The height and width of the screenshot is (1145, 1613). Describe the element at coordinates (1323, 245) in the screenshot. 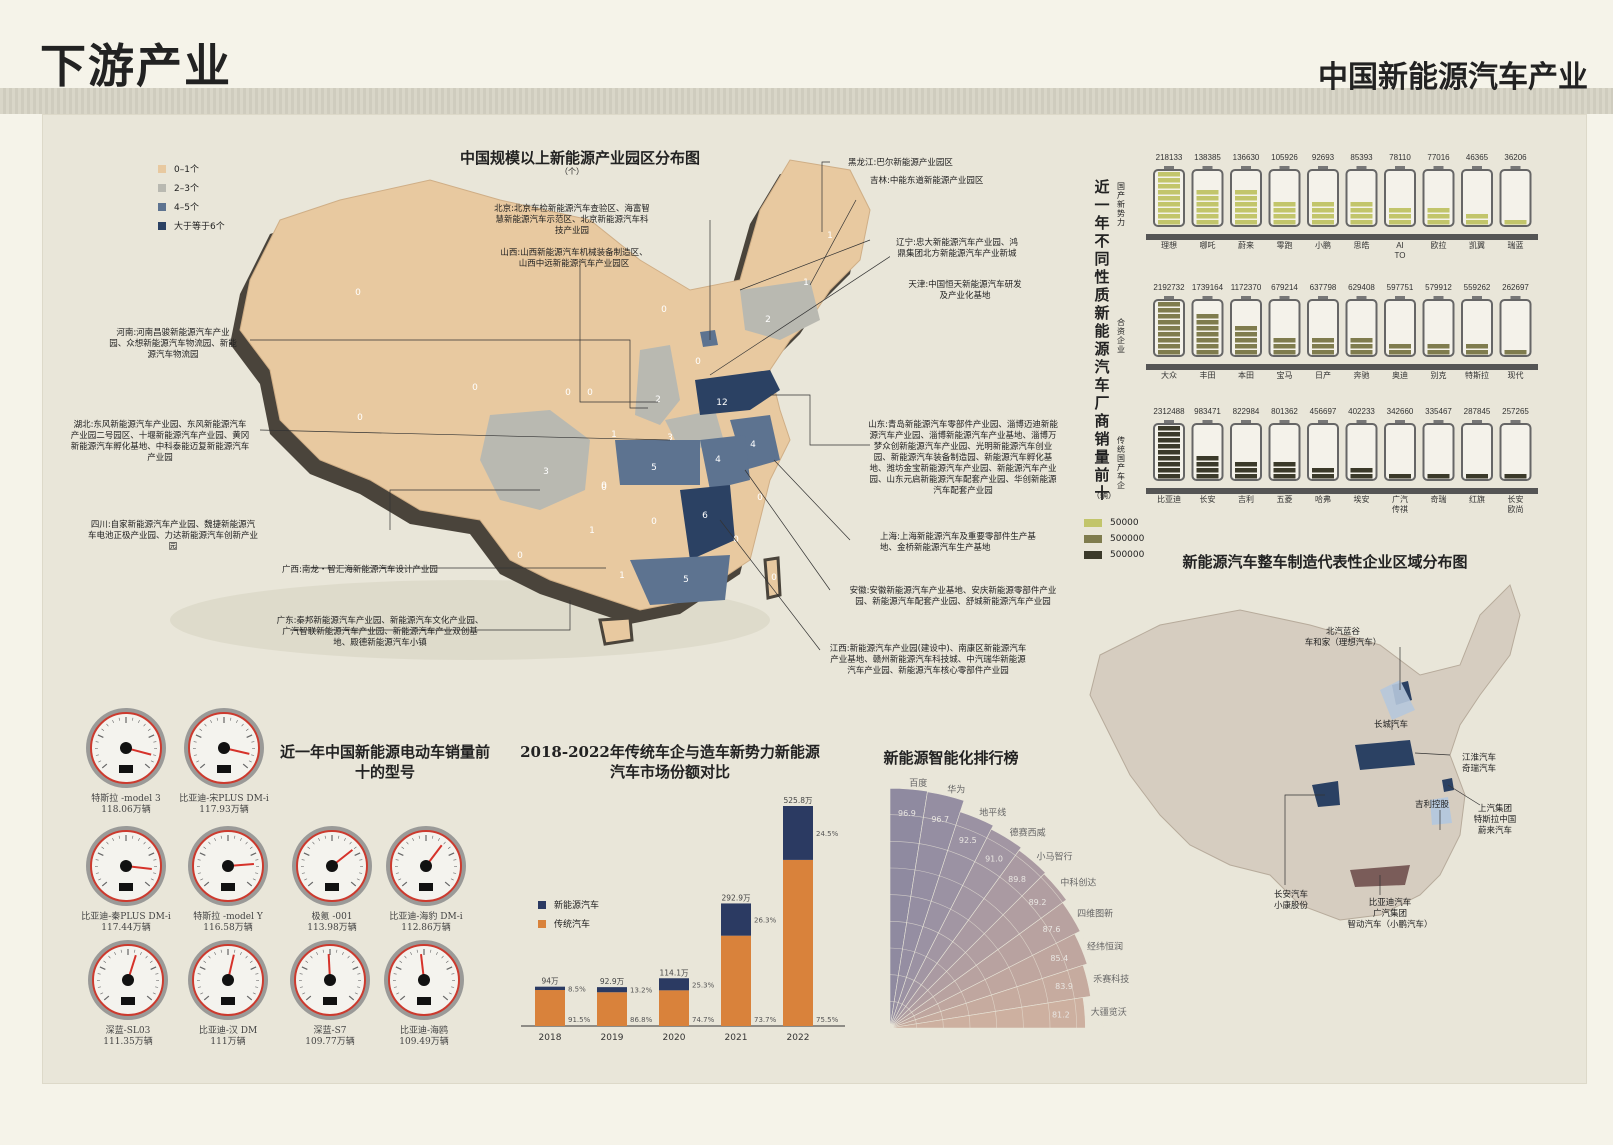

I see `battery-name: 小鹏` at that location.